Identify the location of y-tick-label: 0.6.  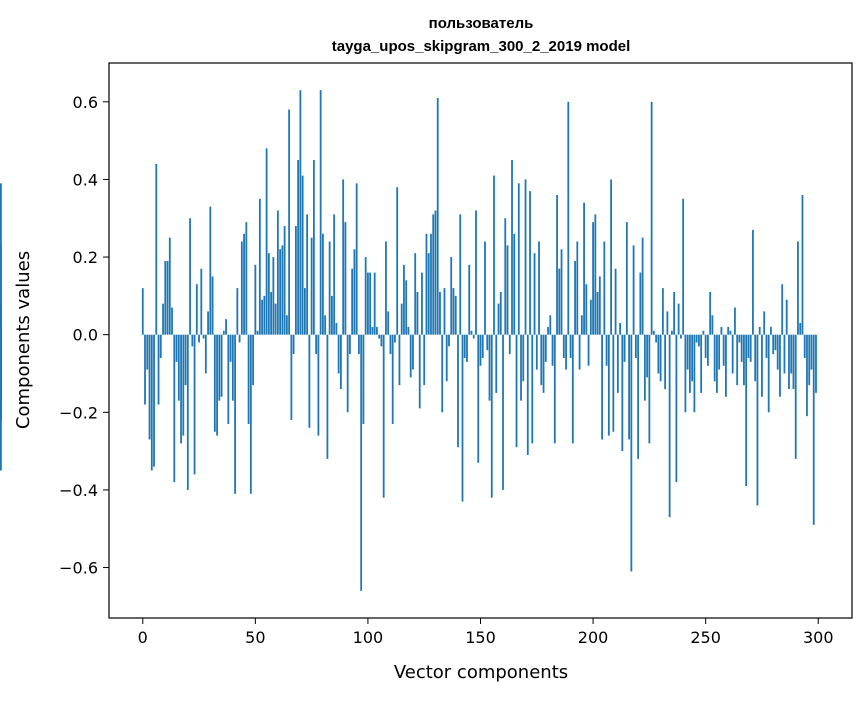
(85, 102).